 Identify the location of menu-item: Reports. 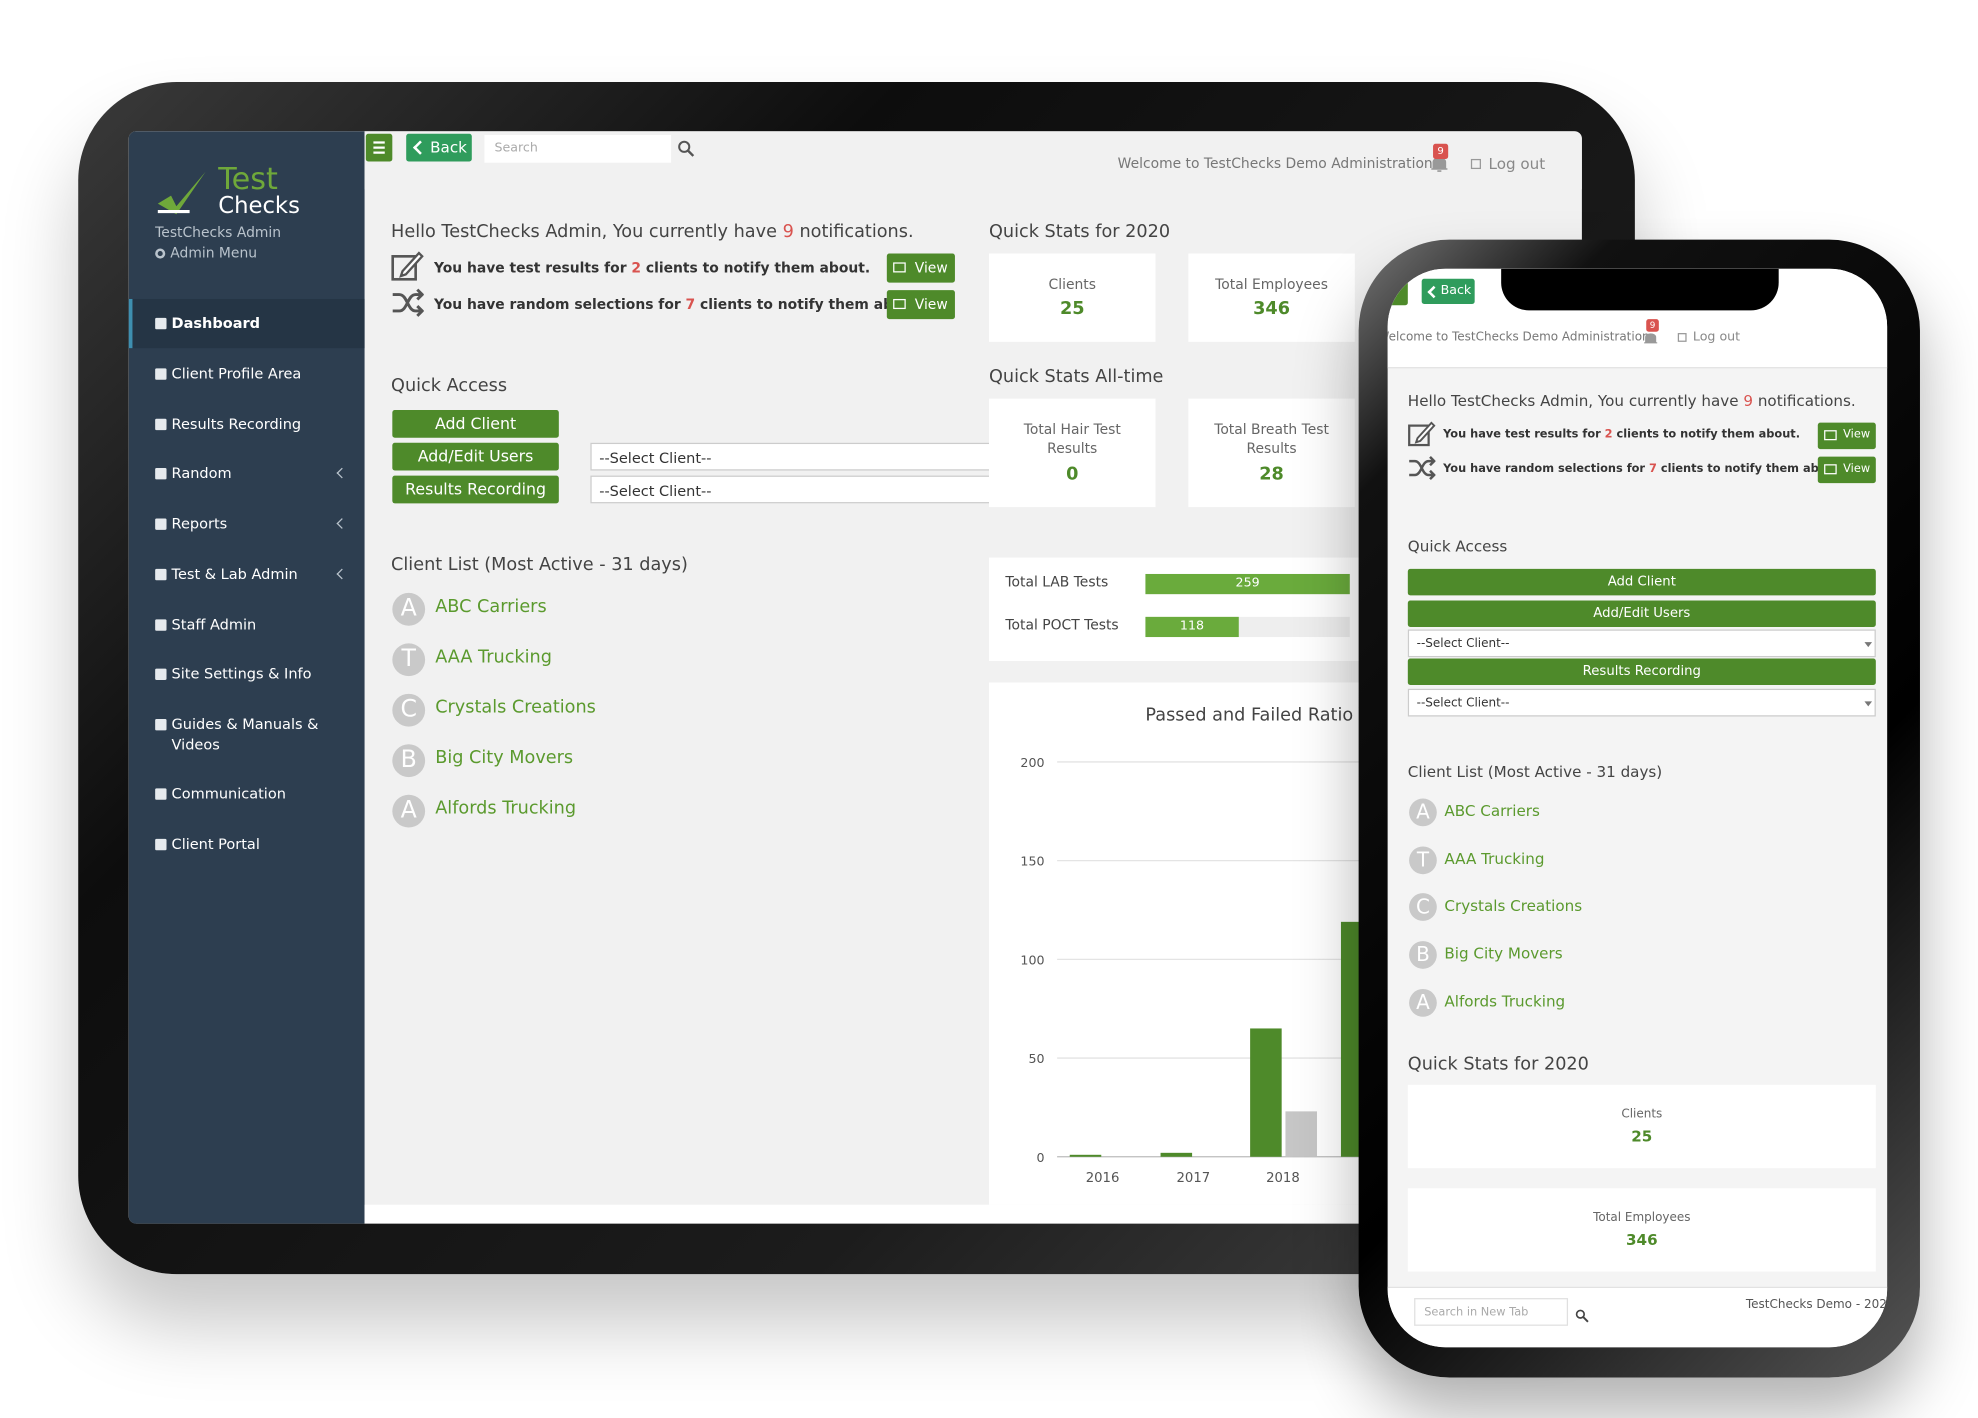
(199, 523).